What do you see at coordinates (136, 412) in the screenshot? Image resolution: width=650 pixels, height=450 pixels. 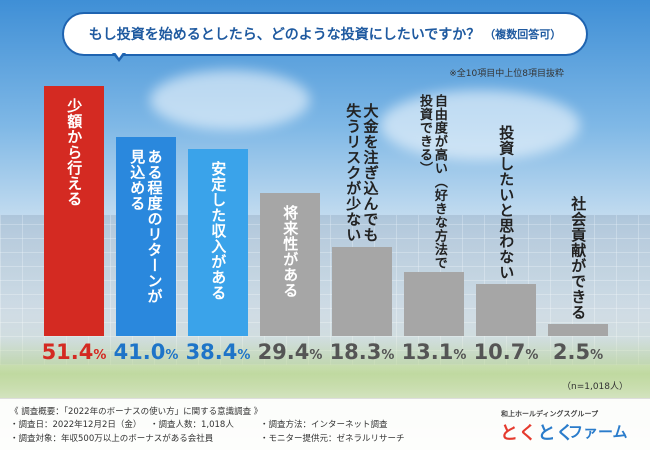 I see `survey-overview: 《 調査概要：「2022年のボーナスの使い方」に関する意識調査 》` at bounding box center [136, 412].